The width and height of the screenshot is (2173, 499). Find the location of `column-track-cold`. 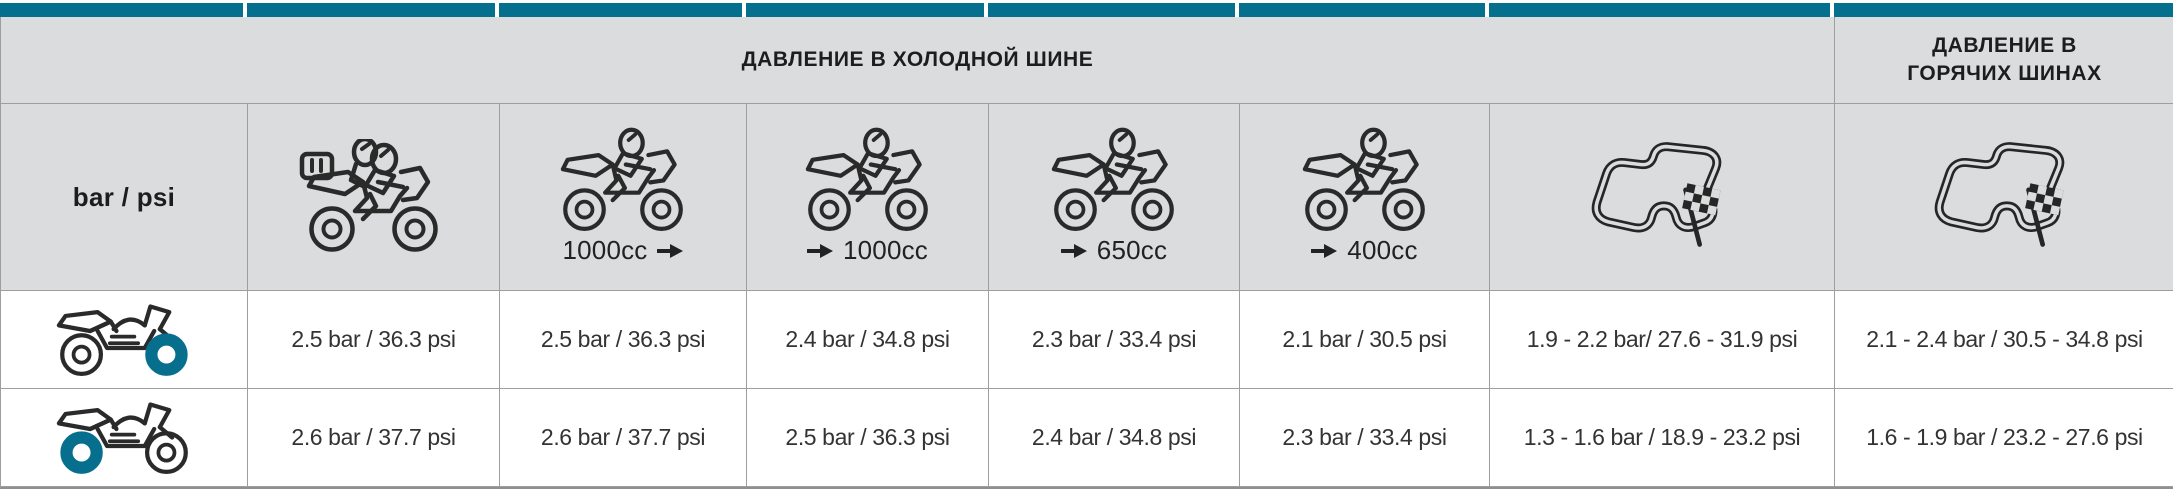

column-track-cold is located at coordinates (1662, 197).